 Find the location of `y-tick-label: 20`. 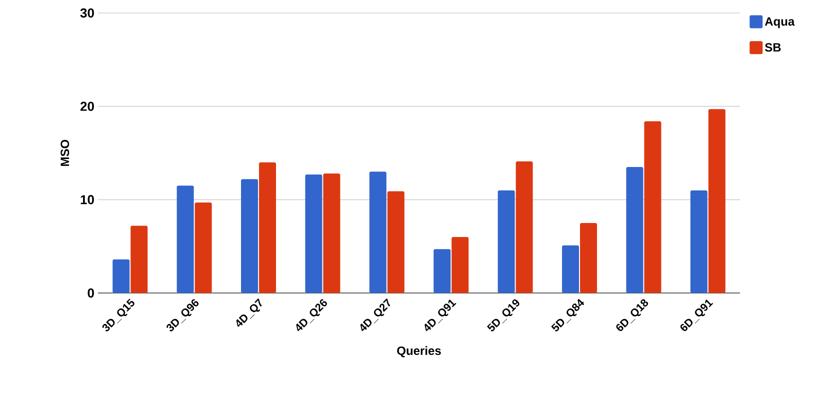

y-tick-label: 20 is located at coordinates (87, 106).